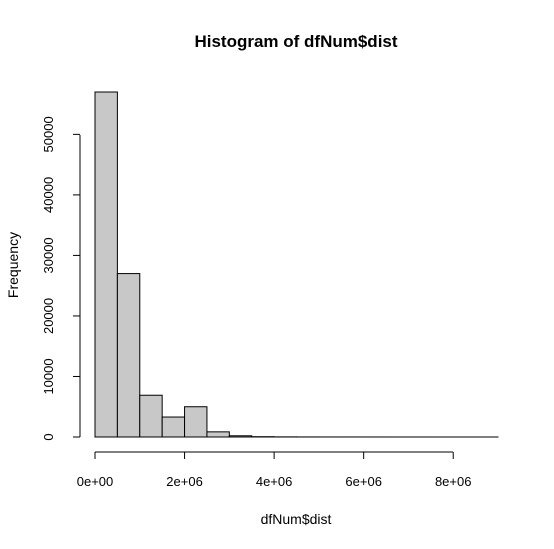 This screenshot has width=554, height=549. I want to click on x-tick-label-2: 4e+06, so click(274, 481).